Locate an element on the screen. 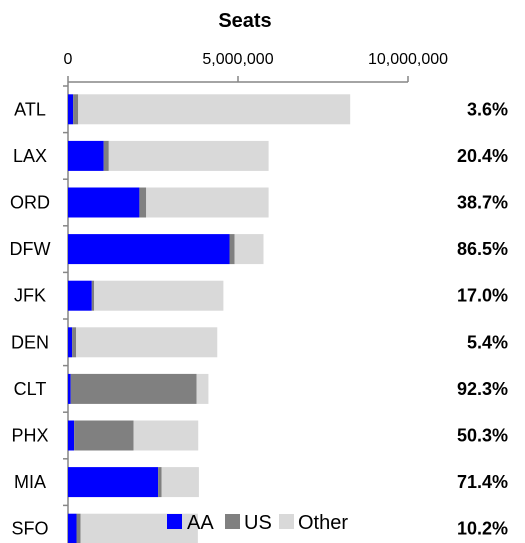 Image resolution: width=525 pixels, height=543 pixels. bar-us-den is located at coordinates (74, 342).